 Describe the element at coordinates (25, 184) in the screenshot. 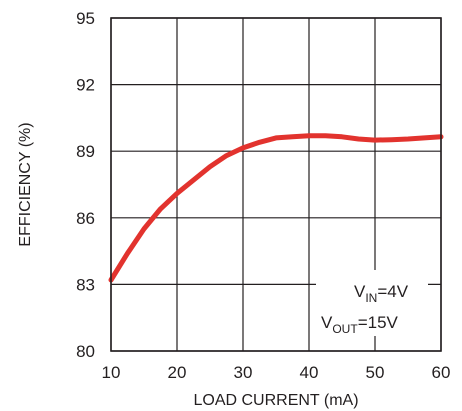

I see `y-axis-label: EFFICIENCY (%)` at that location.